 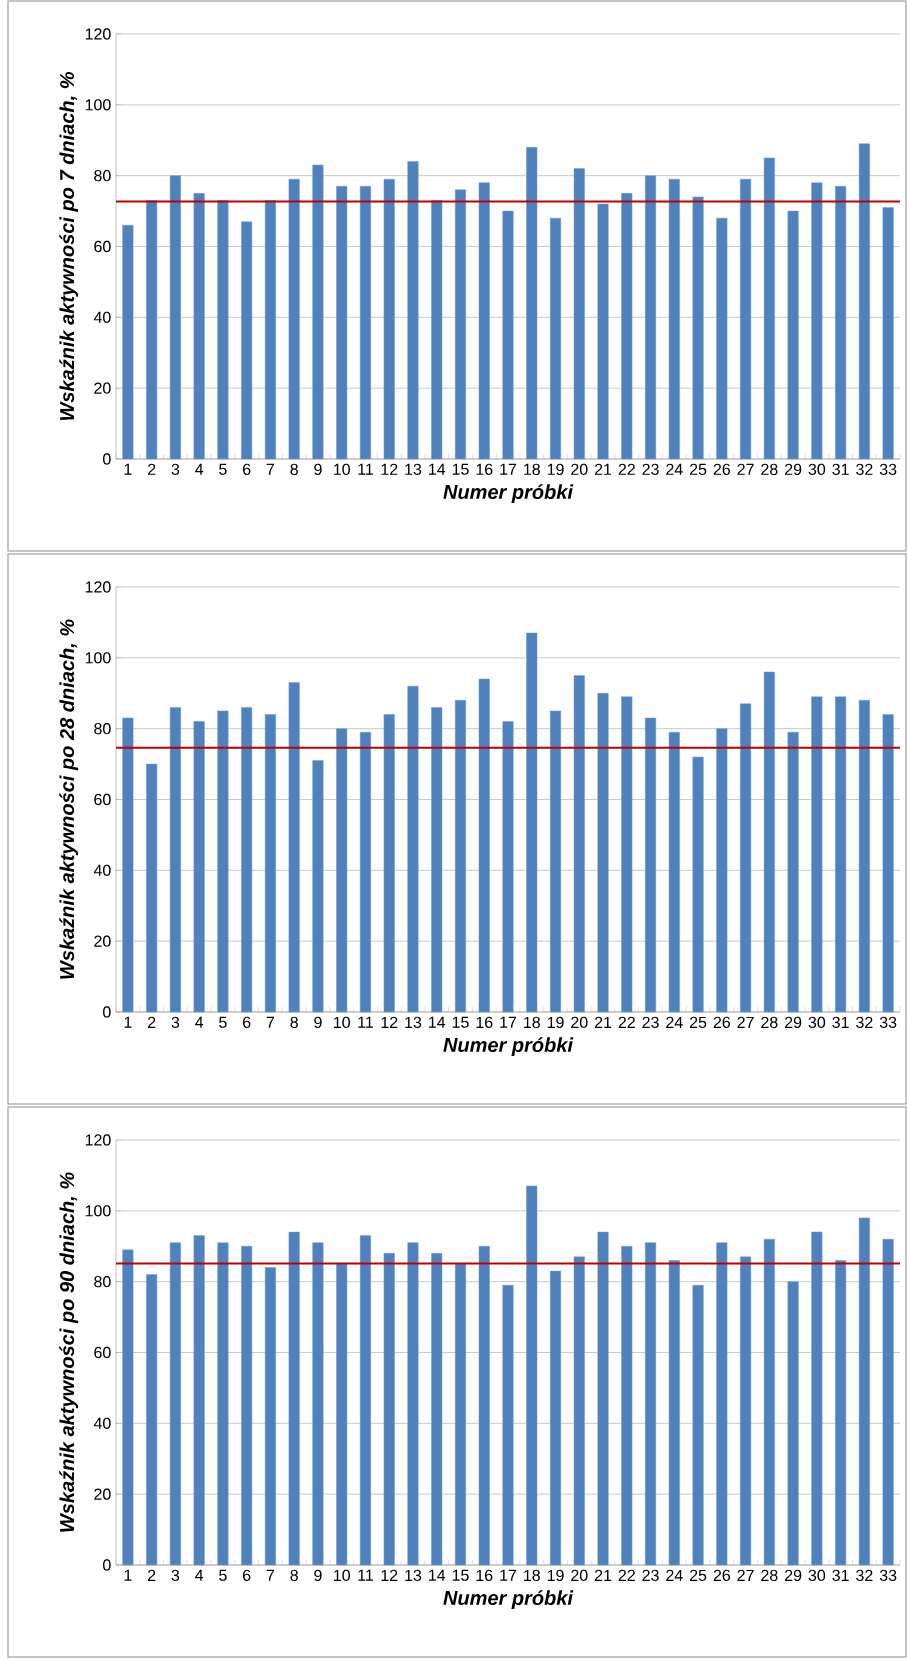 I want to click on x-tick-label: 26, so click(x=722, y=1575).